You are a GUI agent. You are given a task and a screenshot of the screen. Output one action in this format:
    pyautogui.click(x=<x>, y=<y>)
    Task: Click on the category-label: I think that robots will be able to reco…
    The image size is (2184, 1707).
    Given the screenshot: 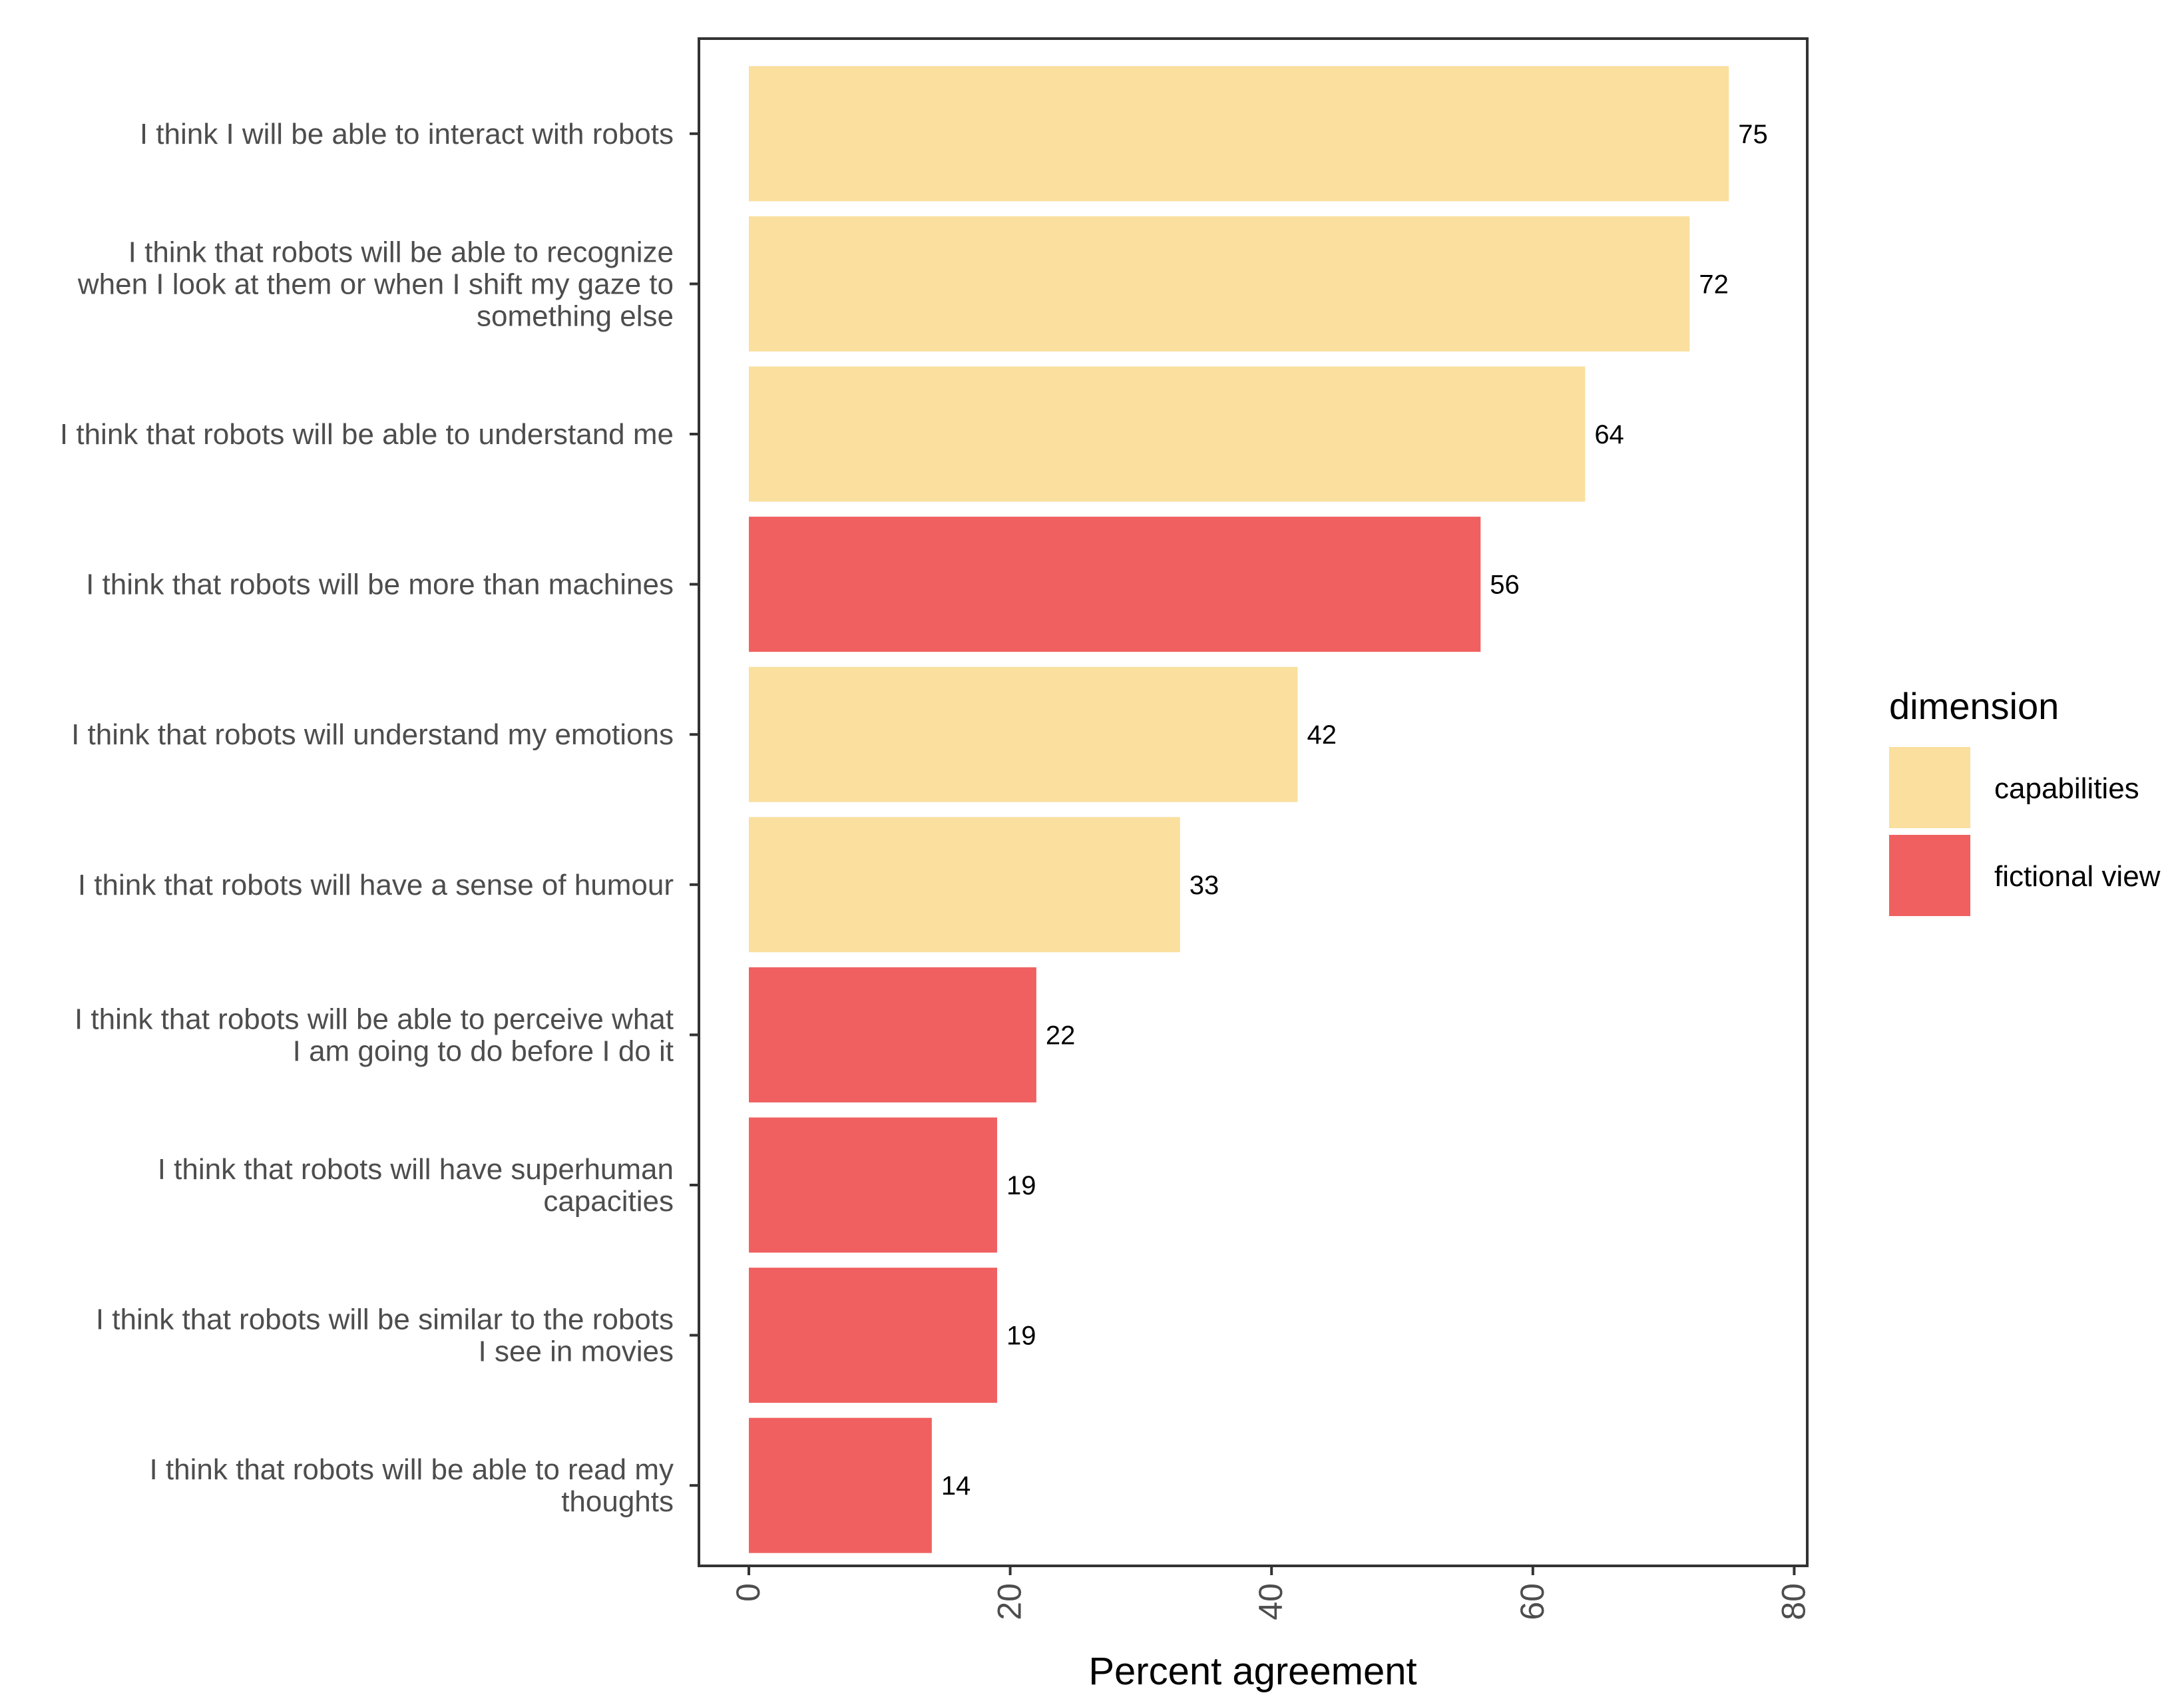 What is the action you would take?
    pyautogui.click(x=375, y=284)
    